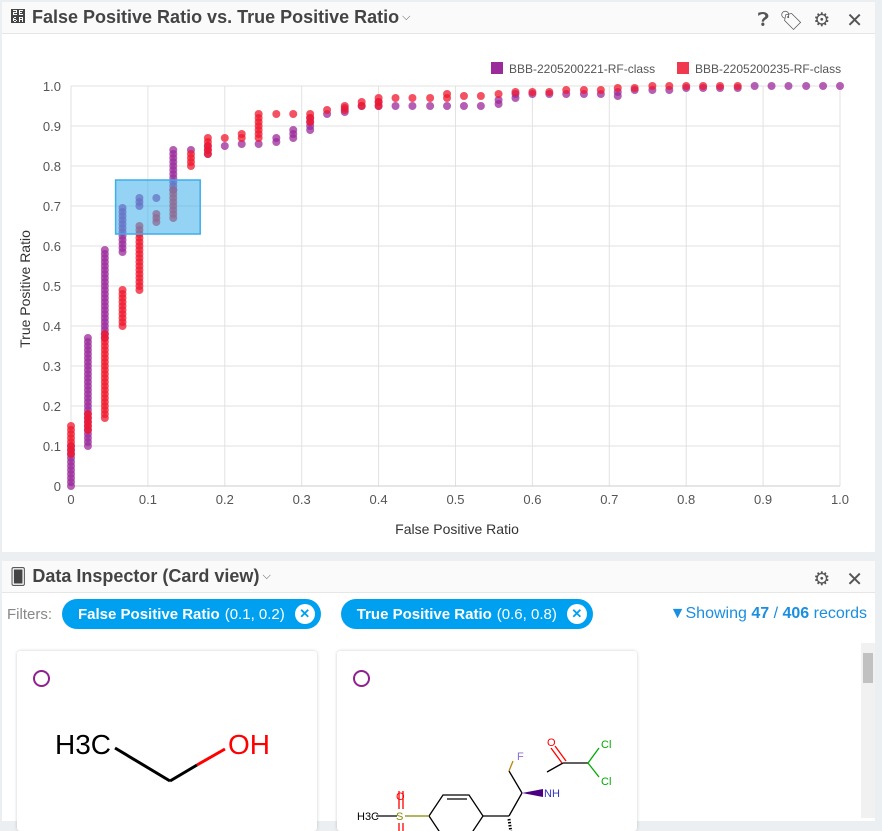 This screenshot has width=882, height=831. I want to click on help-icon: ❓︎, so click(763, 20).